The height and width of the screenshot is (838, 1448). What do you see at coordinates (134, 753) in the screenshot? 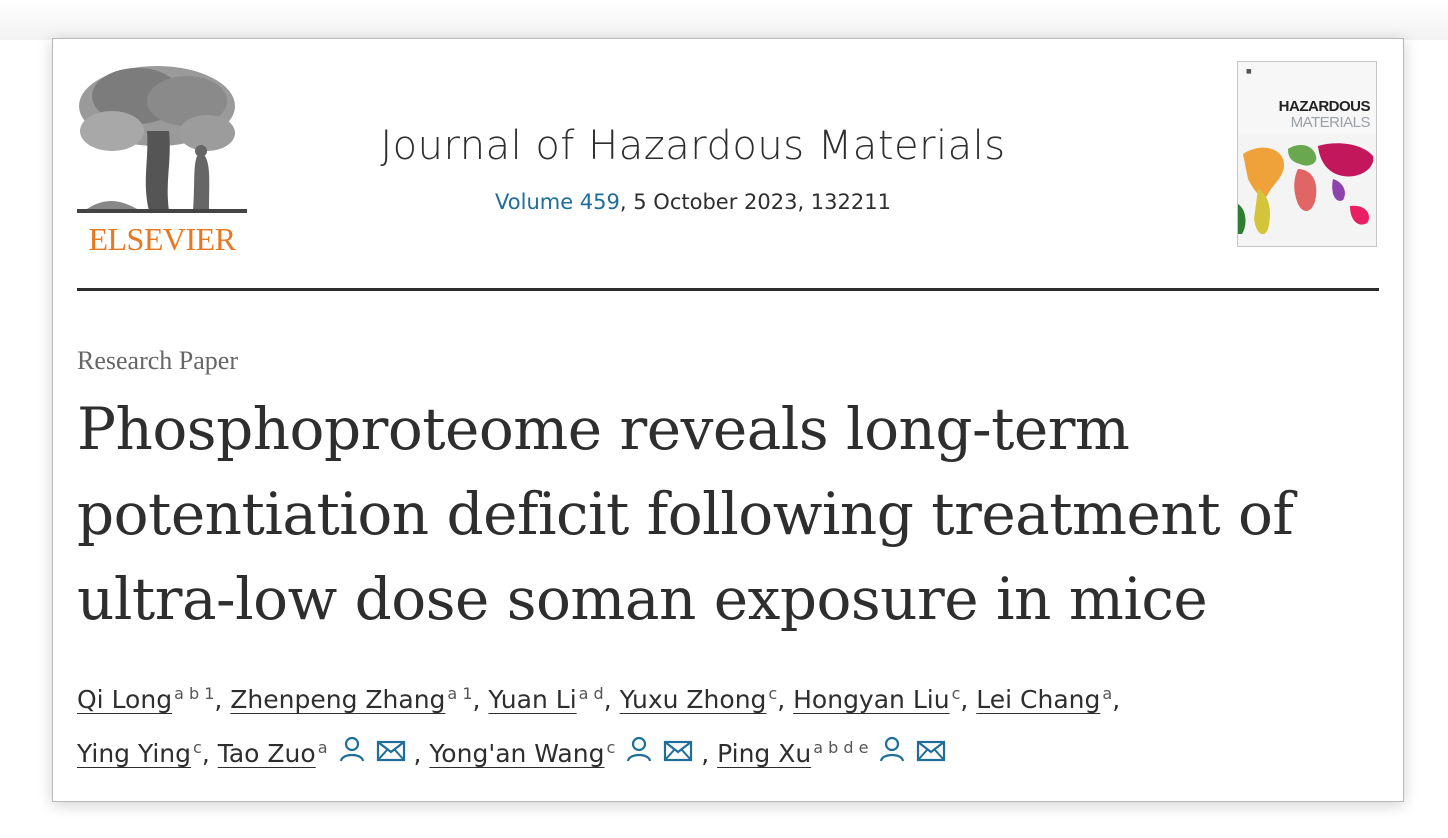
I see `author-link: Ying Ying` at bounding box center [134, 753].